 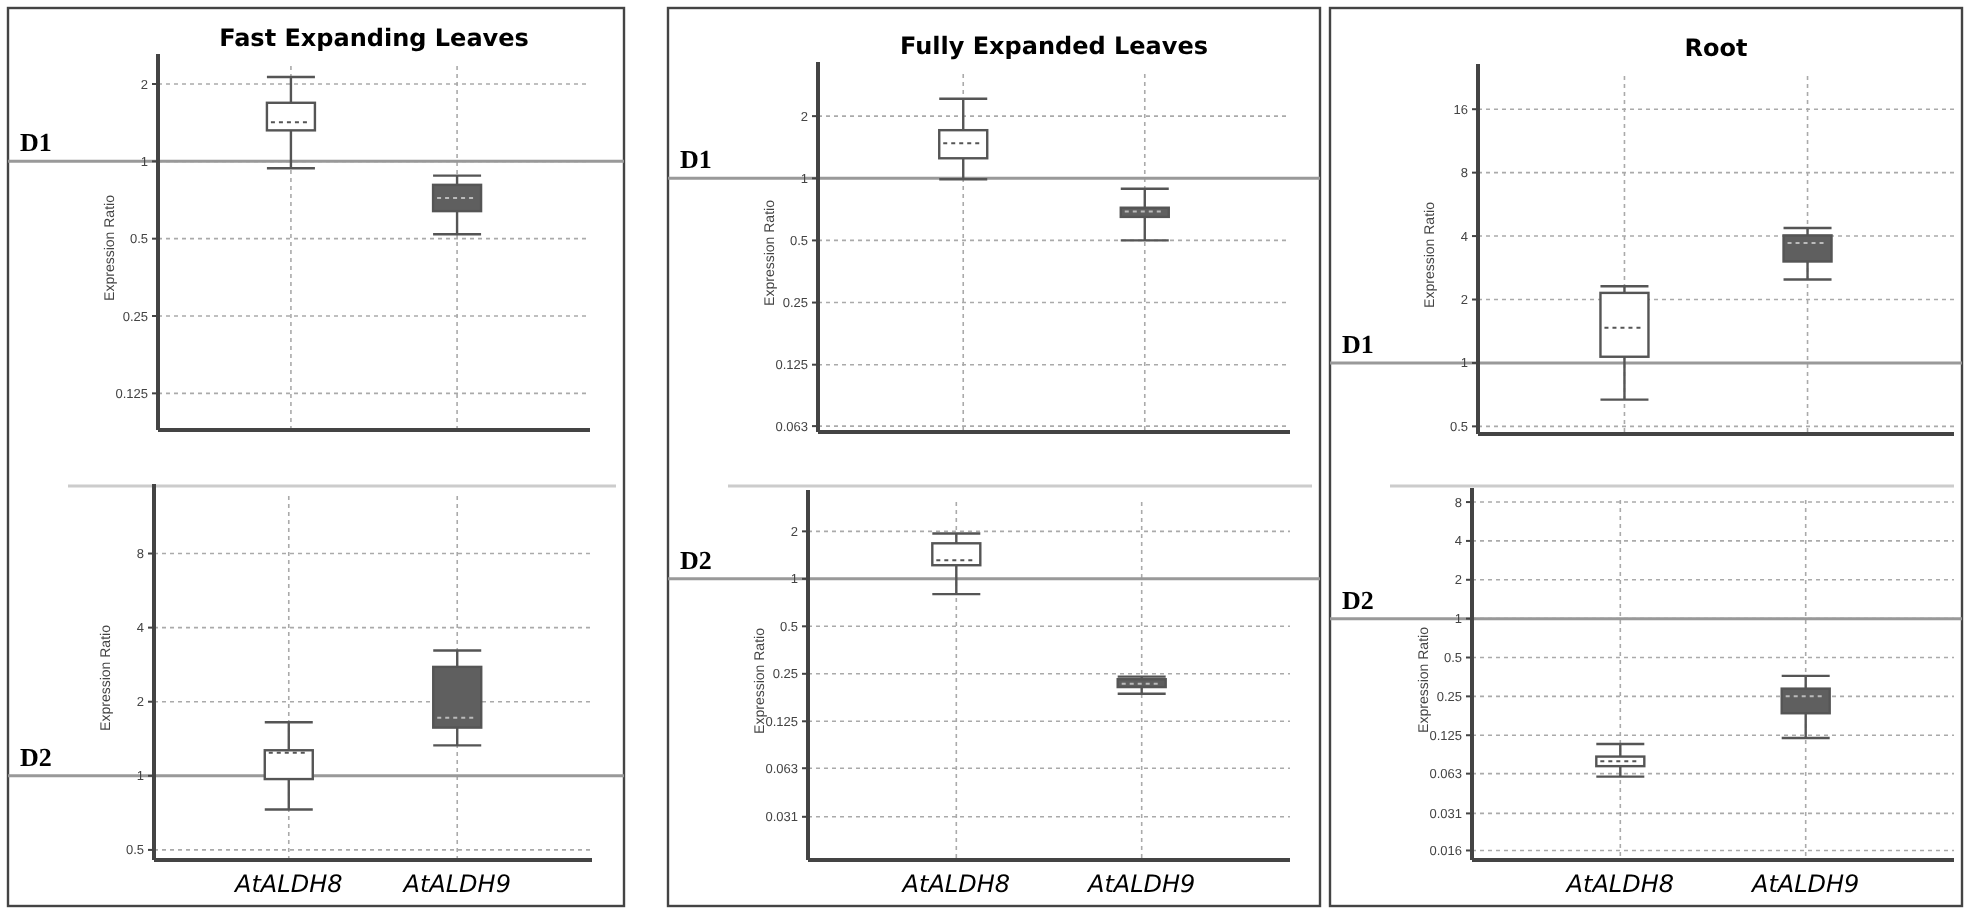 What do you see at coordinates (374, 38) in the screenshot?
I see `chart-title: Fast Expanding Leaves` at bounding box center [374, 38].